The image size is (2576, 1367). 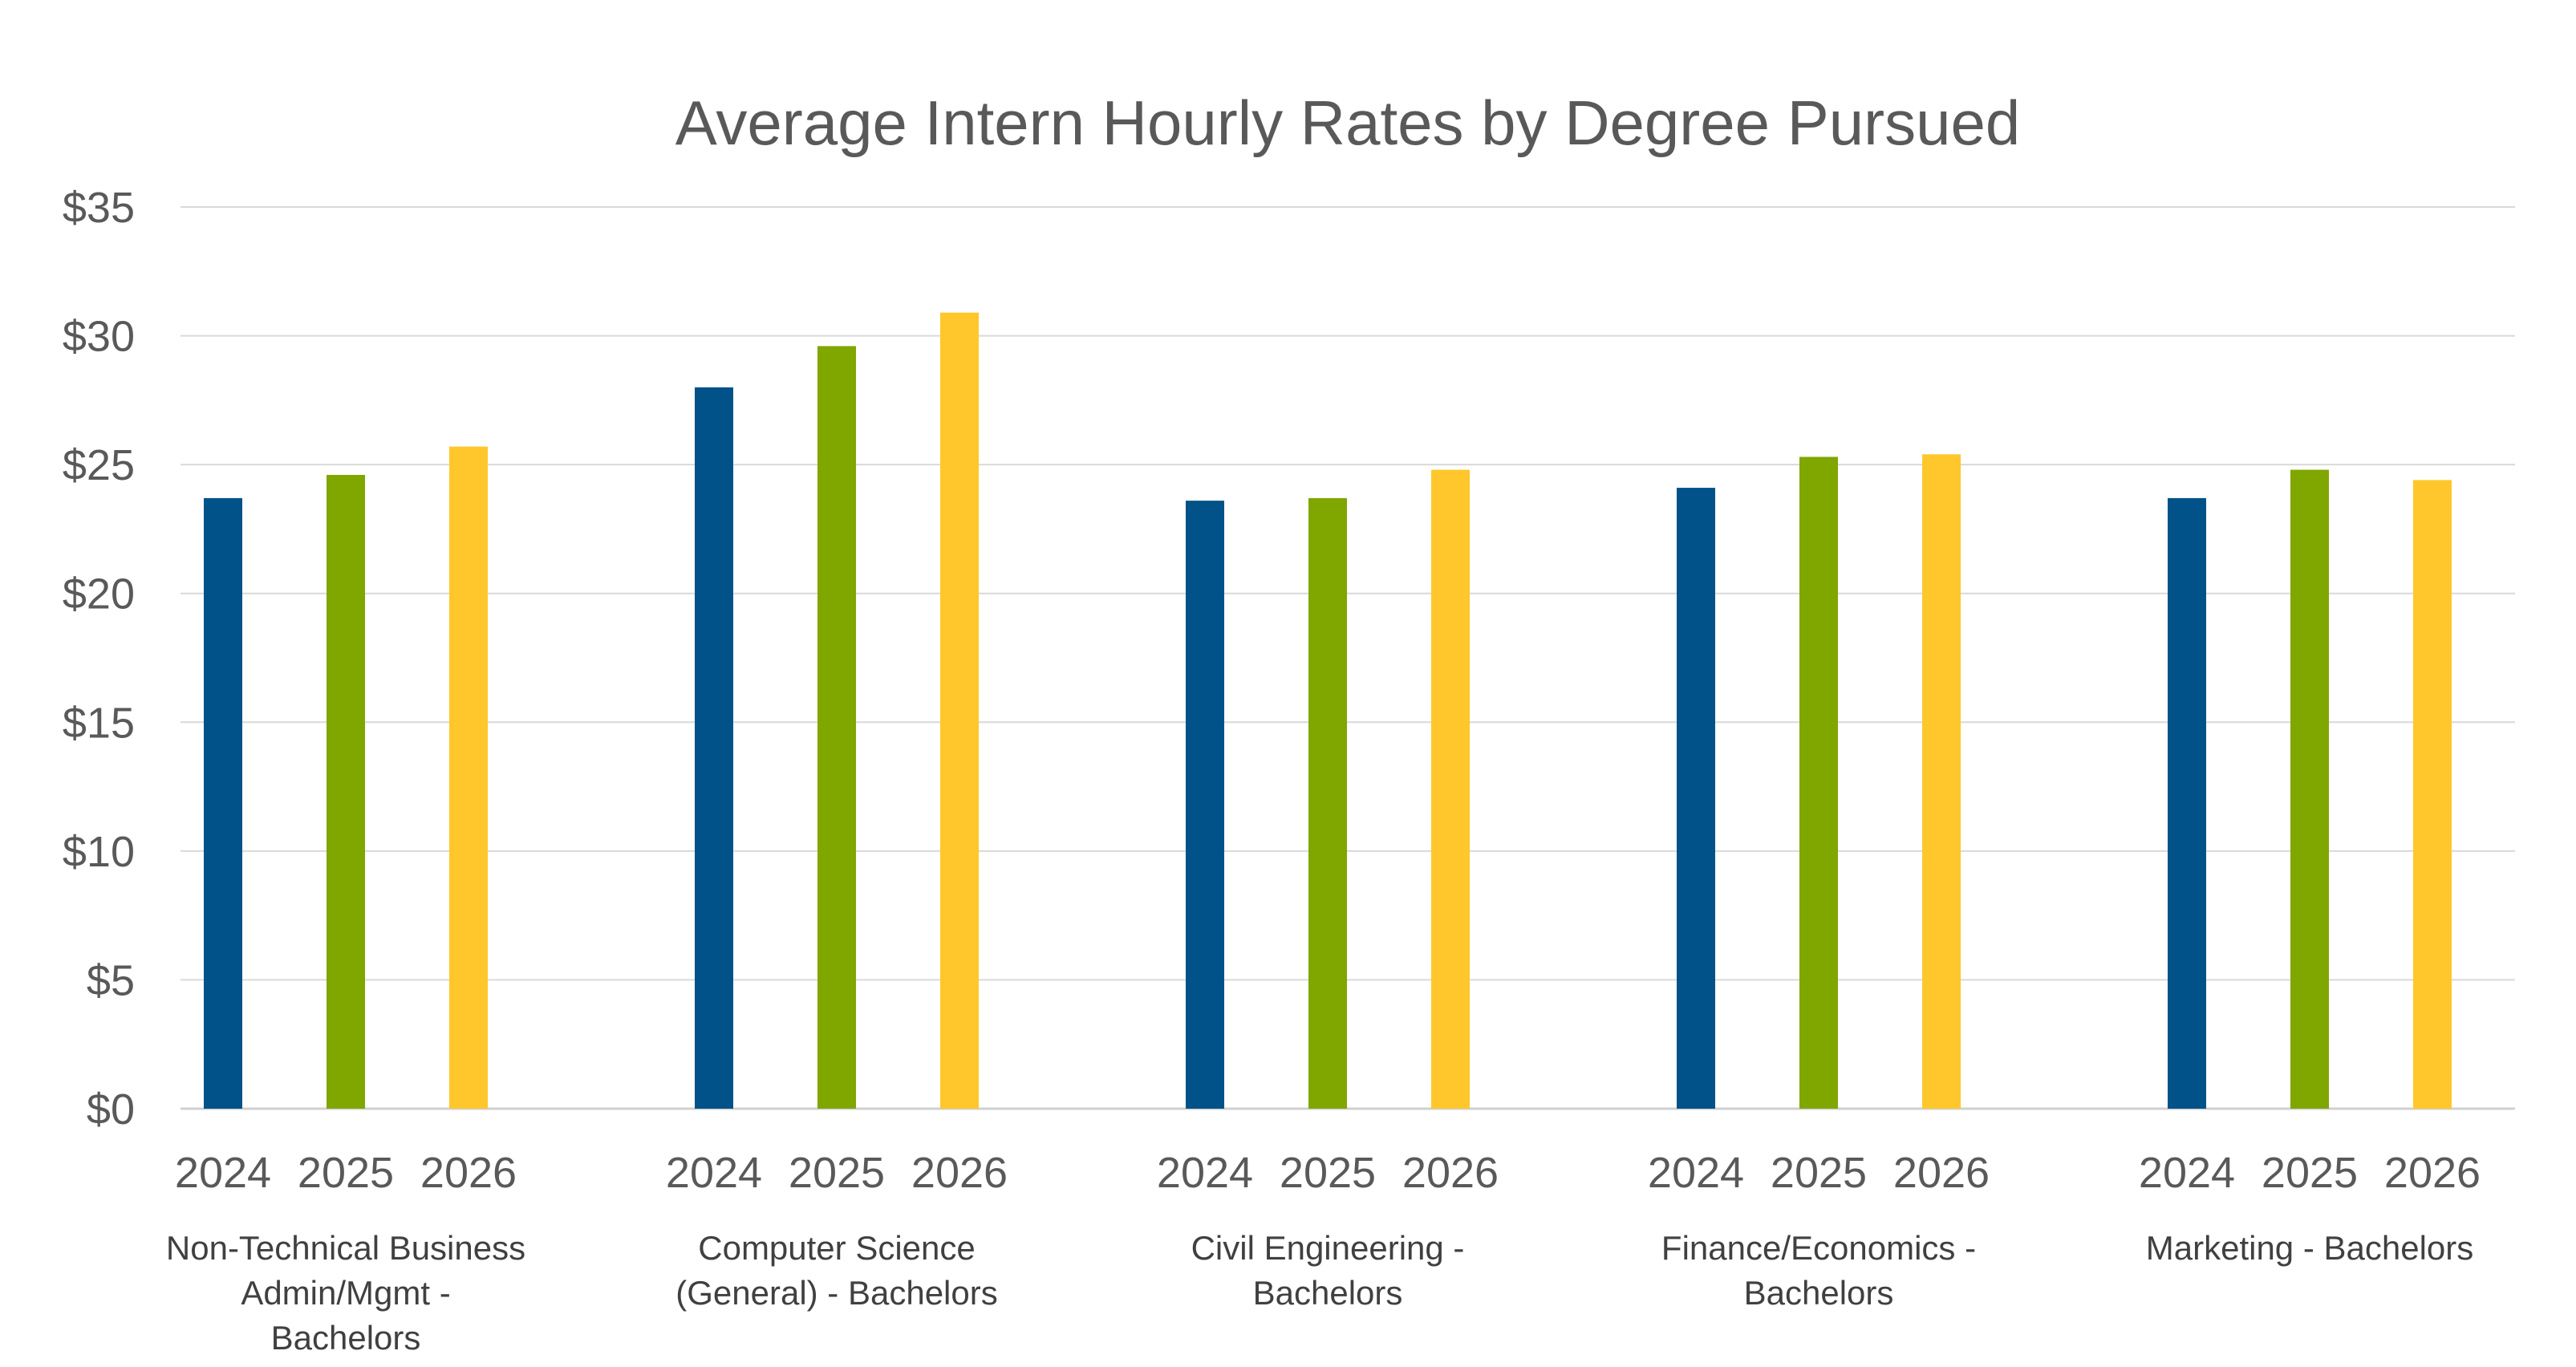 I want to click on y-tick-label: $0, so click(x=111, y=1109).